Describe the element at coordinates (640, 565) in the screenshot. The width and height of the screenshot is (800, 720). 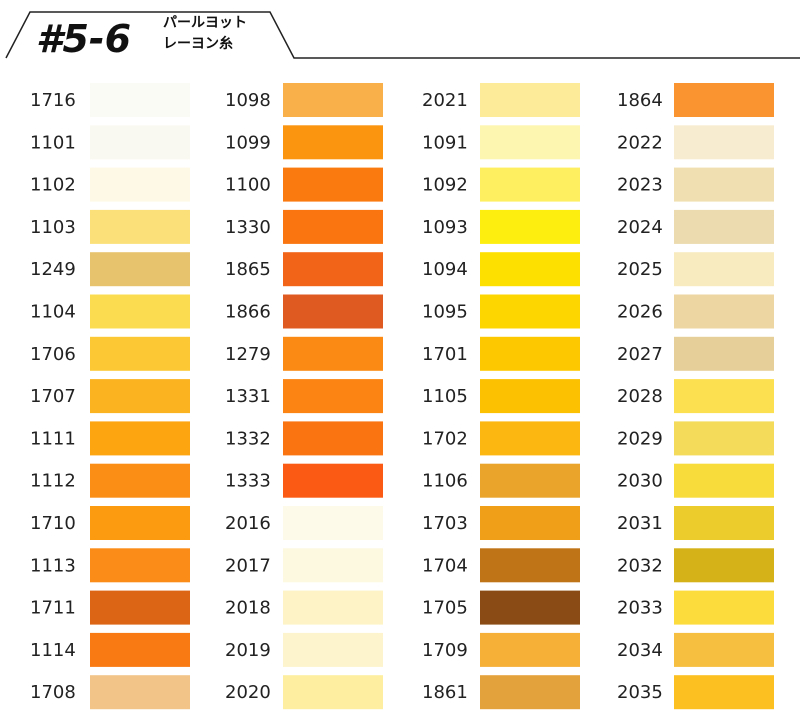
I see `color-code: 2032` at that location.